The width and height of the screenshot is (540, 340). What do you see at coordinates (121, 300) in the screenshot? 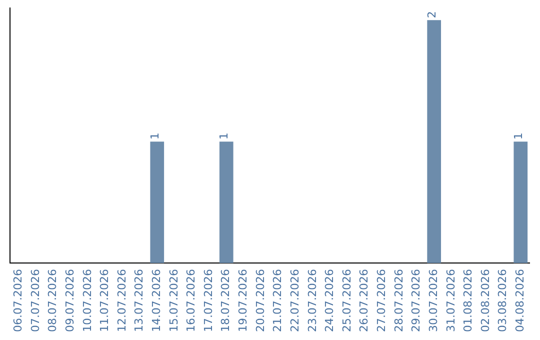
I see `x-tick-label: 12.07.2026` at bounding box center [121, 300].